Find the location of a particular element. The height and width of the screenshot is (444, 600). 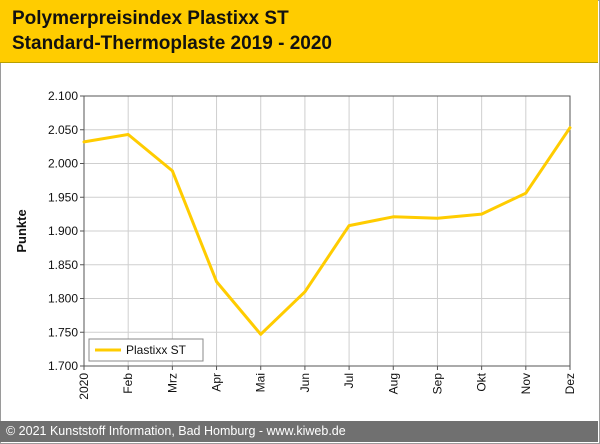

y-tick-label: 1.700 is located at coordinates (63, 366).